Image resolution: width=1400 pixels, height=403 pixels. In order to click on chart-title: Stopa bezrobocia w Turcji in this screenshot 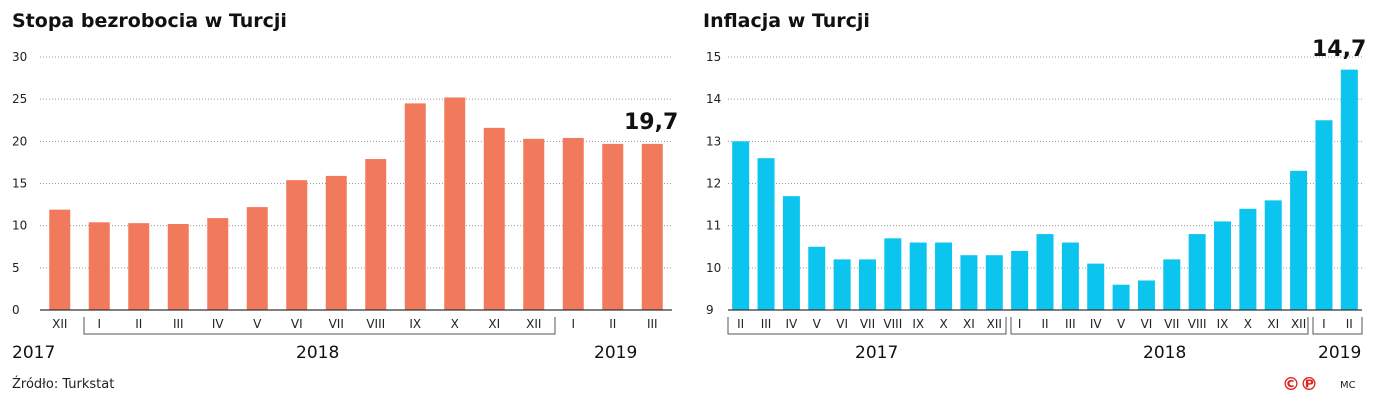, I will do `click(149, 21)`.